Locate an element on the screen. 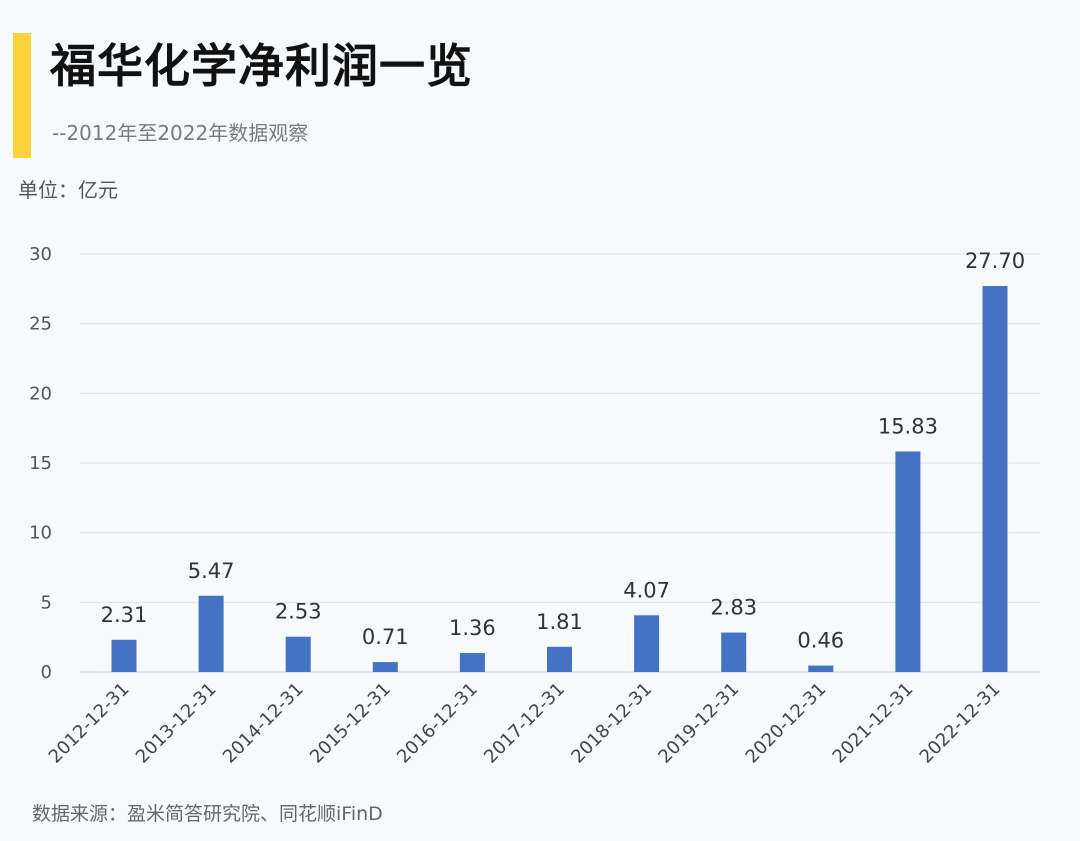 The height and width of the screenshot is (841, 1080). unit-label: 单位：亿元 is located at coordinates (68, 190).